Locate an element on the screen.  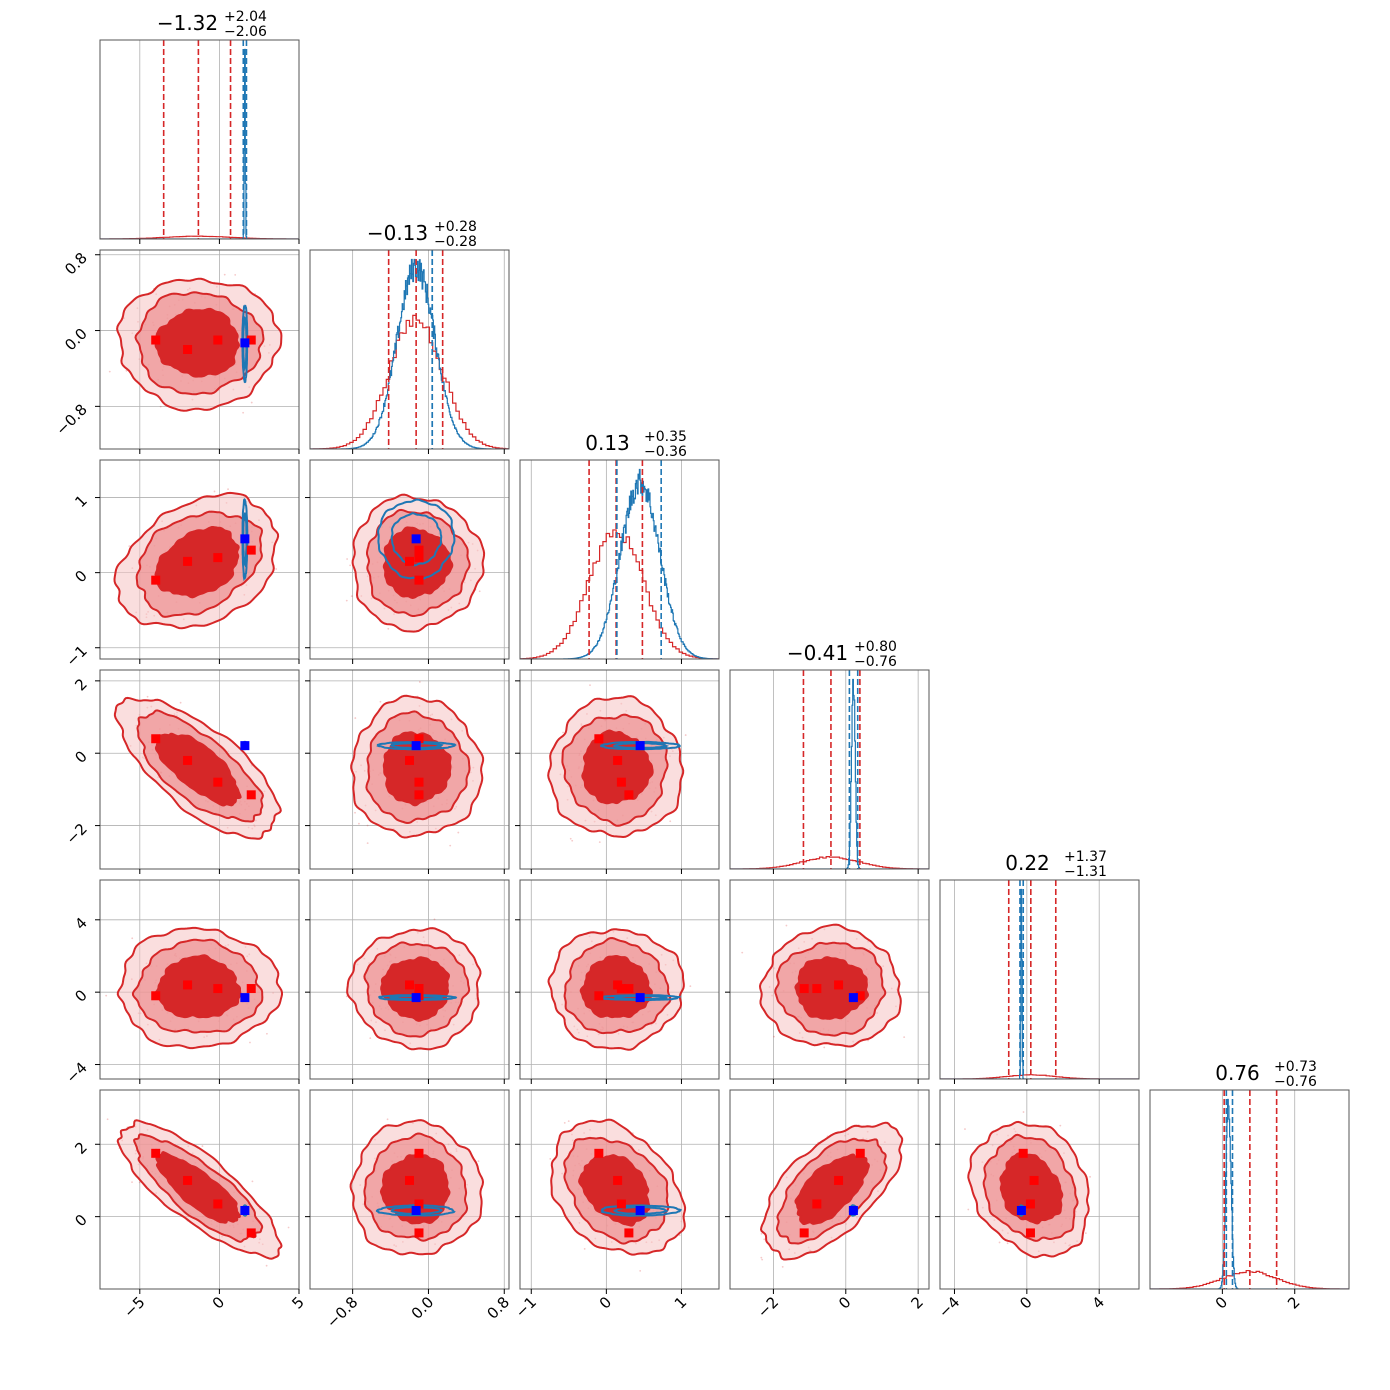
tick-label-y: 0.8 is located at coordinates (76, 264).